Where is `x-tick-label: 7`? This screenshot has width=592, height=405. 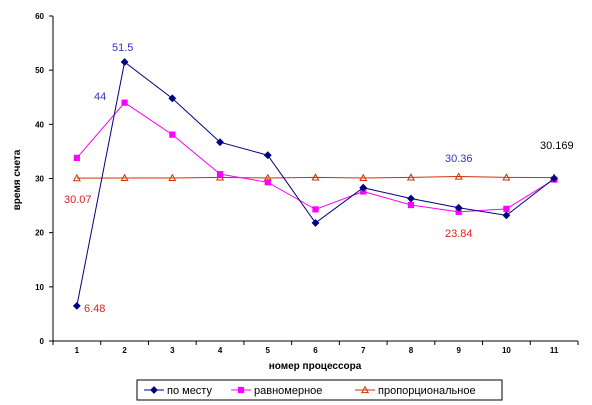
x-tick-label: 7 is located at coordinates (363, 350).